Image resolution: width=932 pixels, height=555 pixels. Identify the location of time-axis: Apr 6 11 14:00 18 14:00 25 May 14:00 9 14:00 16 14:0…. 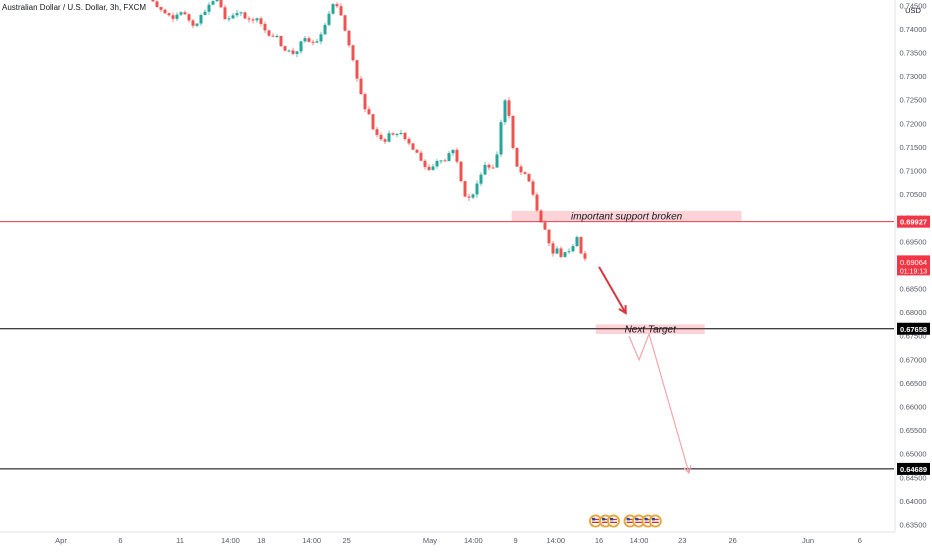
(447, 540).